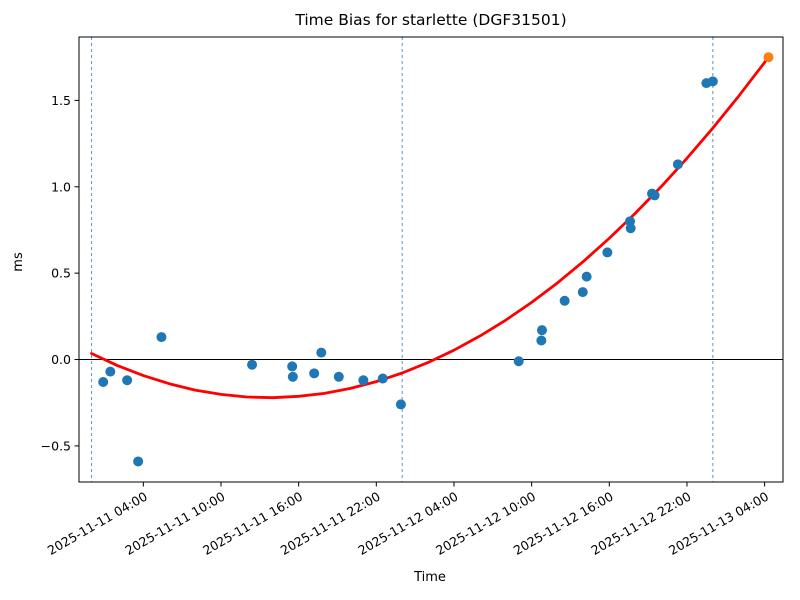  What do you see at coordinates (61, 100) in the screenshot?
I see `y-tick-label: 1.5` at bounding box center [61, 100].